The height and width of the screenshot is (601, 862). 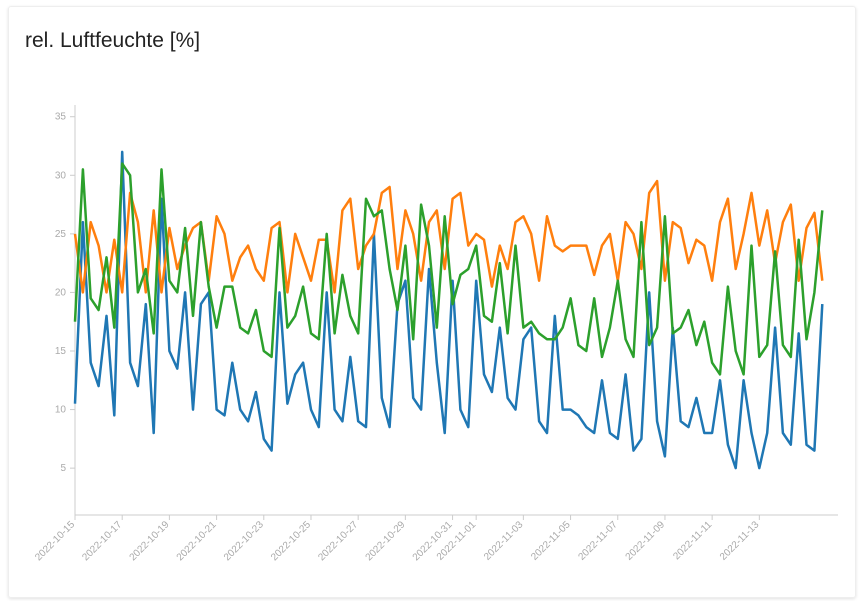 What do you see at coordinates (740, 541) in the screenshot?
I see `x-tick-label: 2022-11-13` at bounding box center [740, 541].